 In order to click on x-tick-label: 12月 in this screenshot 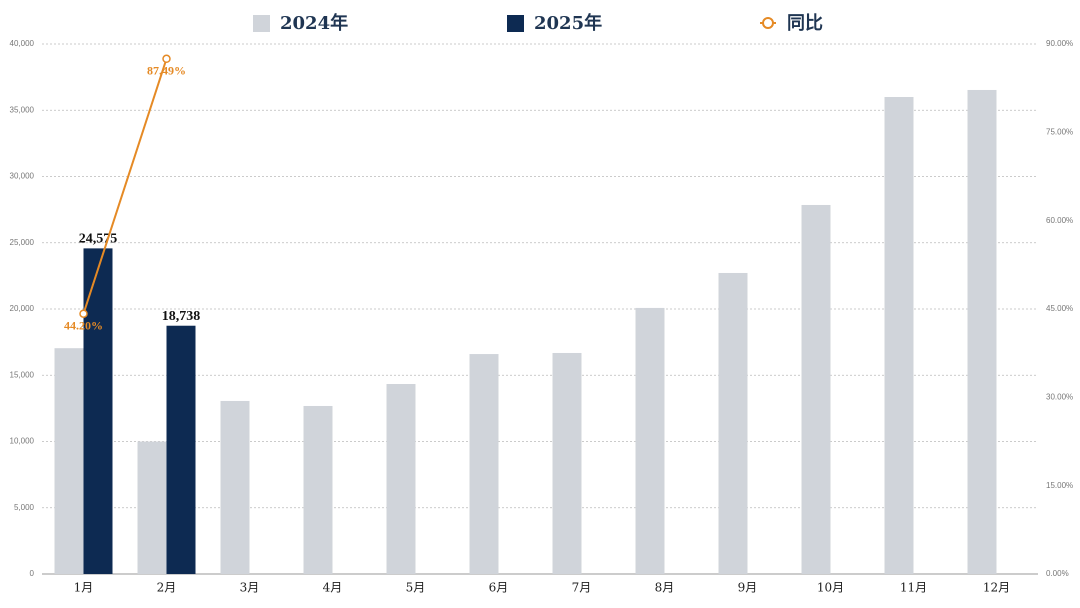, I will do `click(996, 588)`.